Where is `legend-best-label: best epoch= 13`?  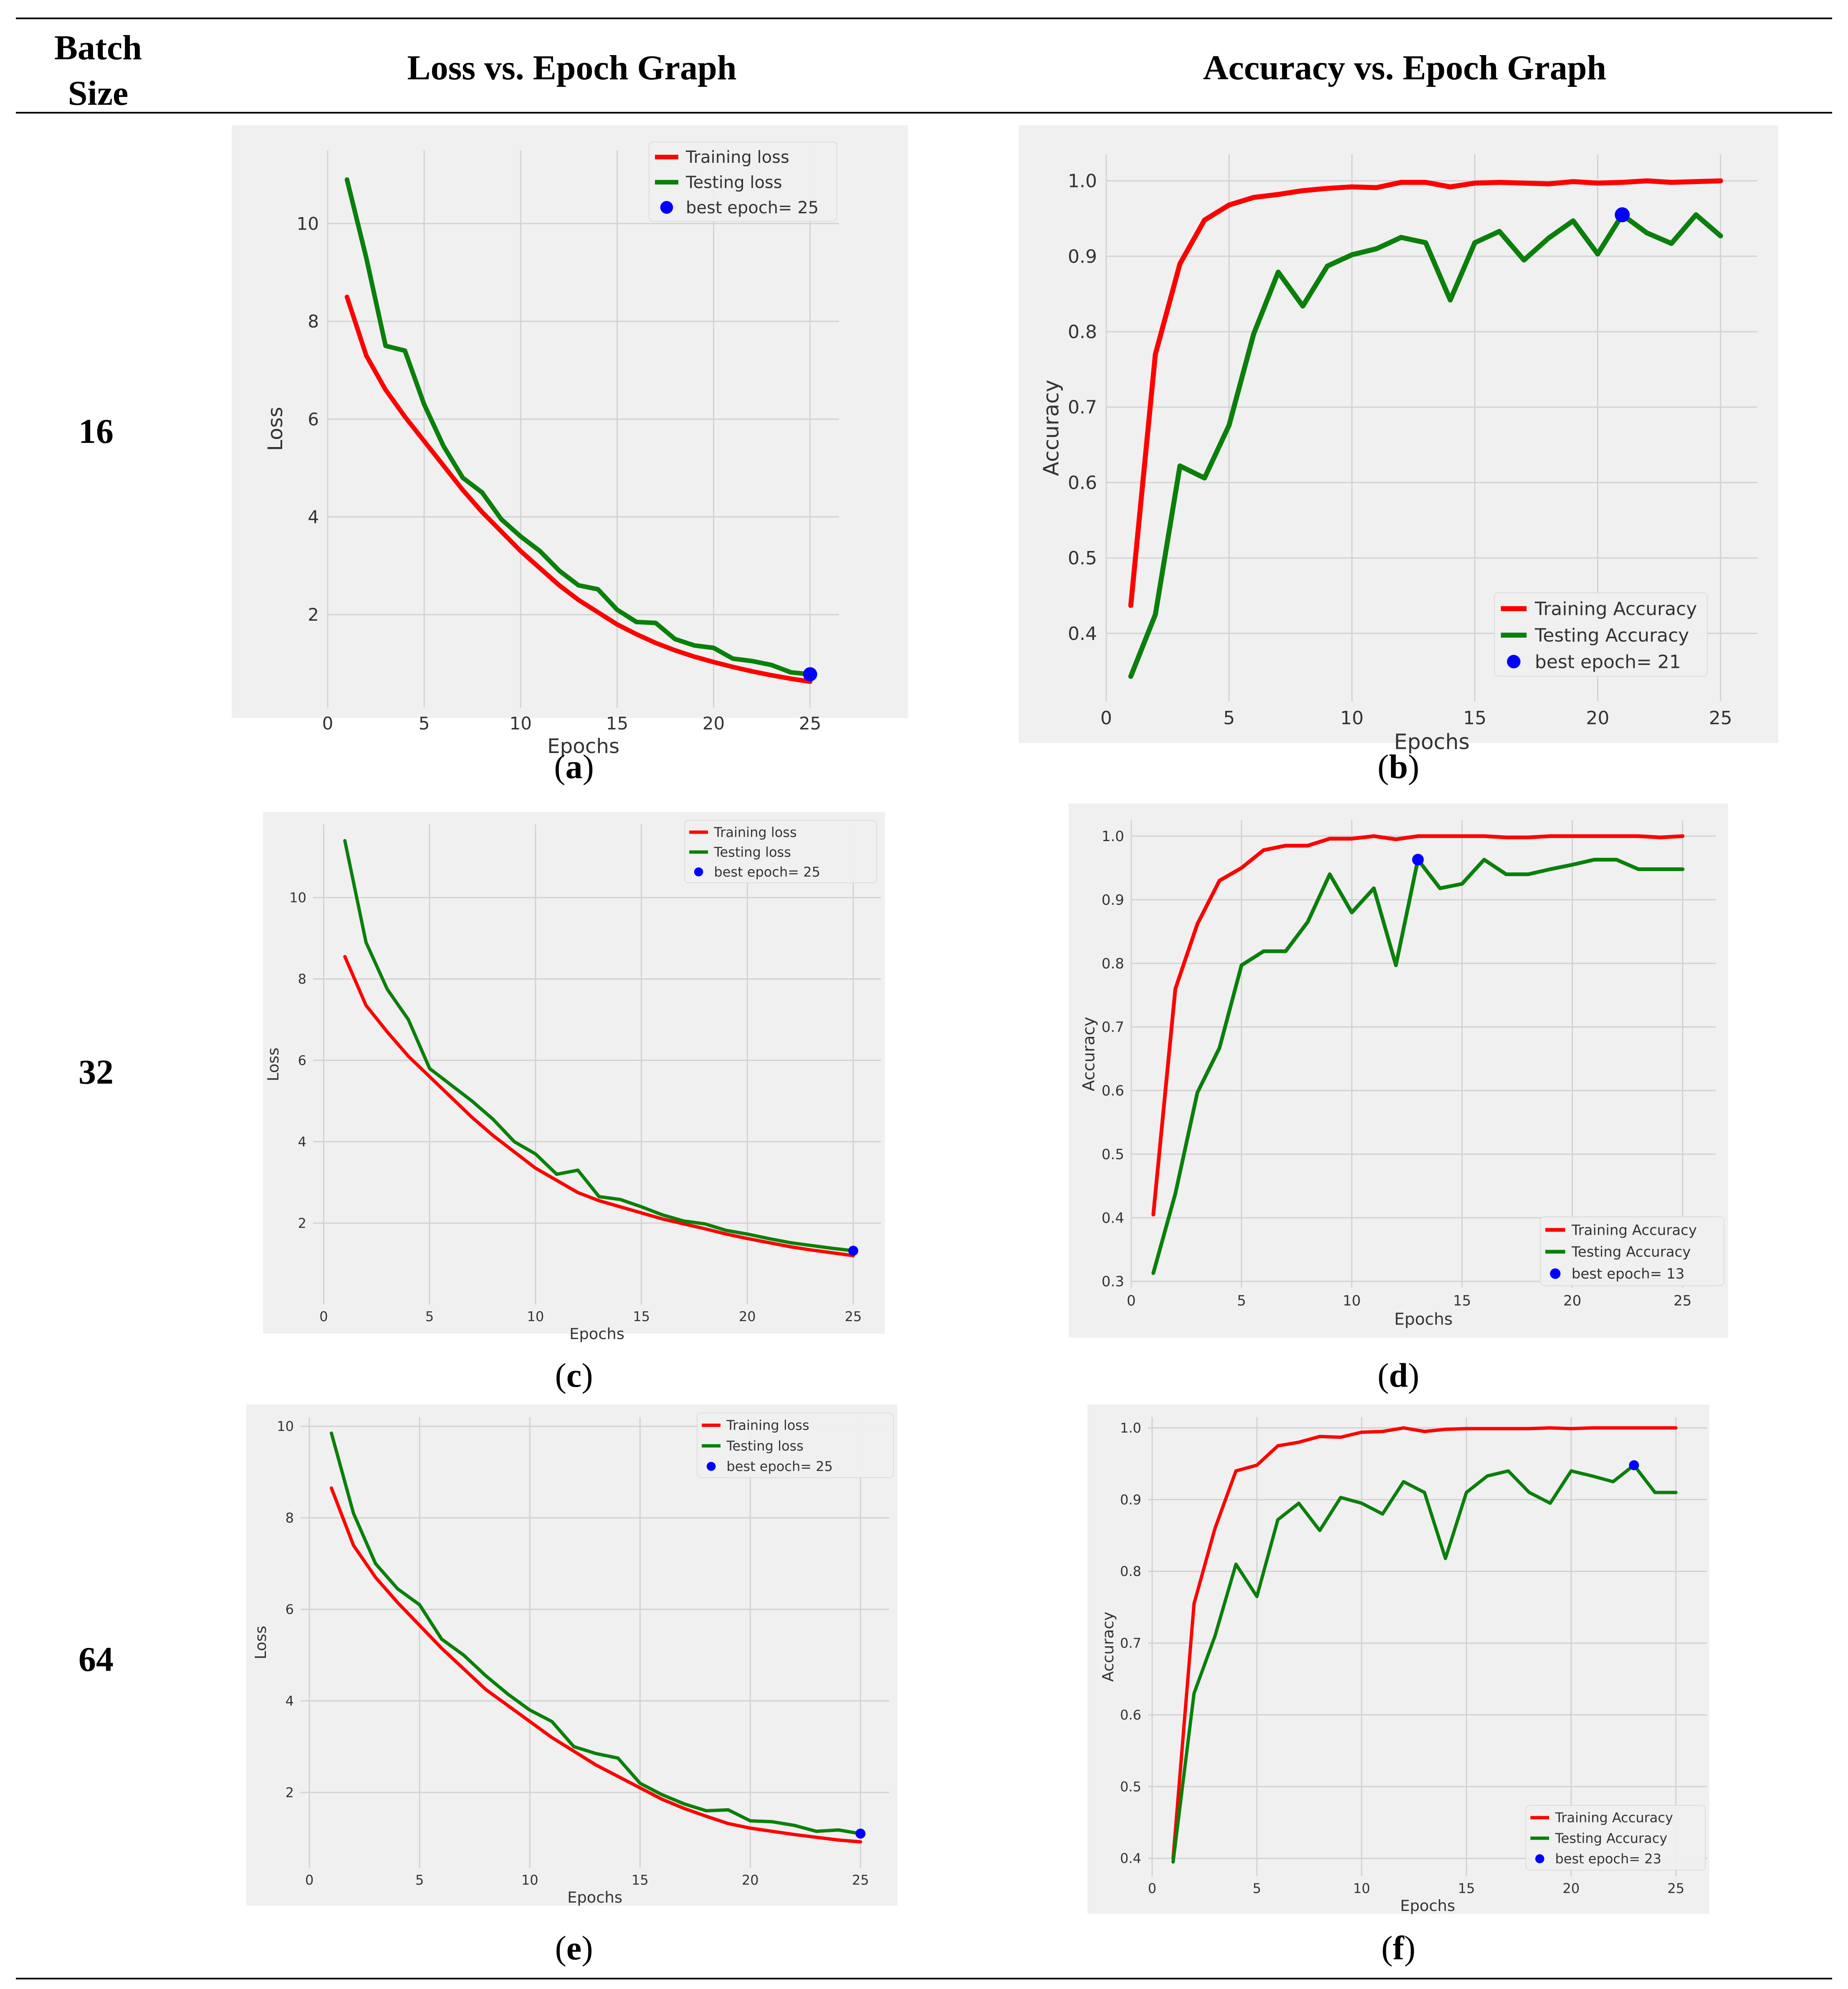
legend-best-label: best epoch= 13 is located at coordinates (1628, 1274).